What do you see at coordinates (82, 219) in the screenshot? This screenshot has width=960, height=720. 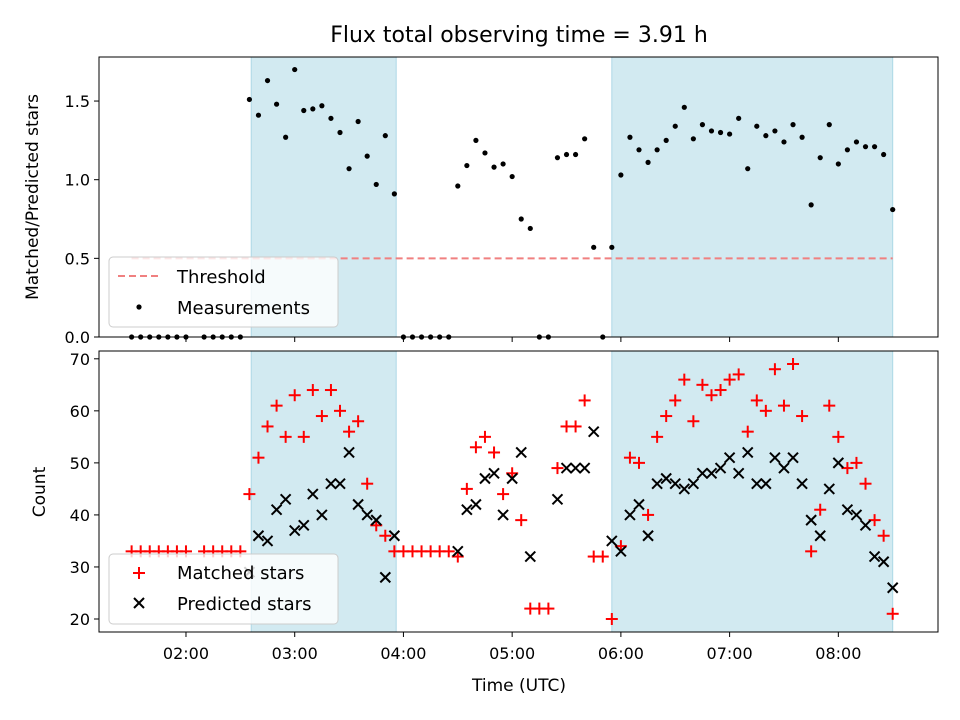 I see `top-y-axis: 0.0 0.5 1.0 1.5` at bounding box center [82, 219].